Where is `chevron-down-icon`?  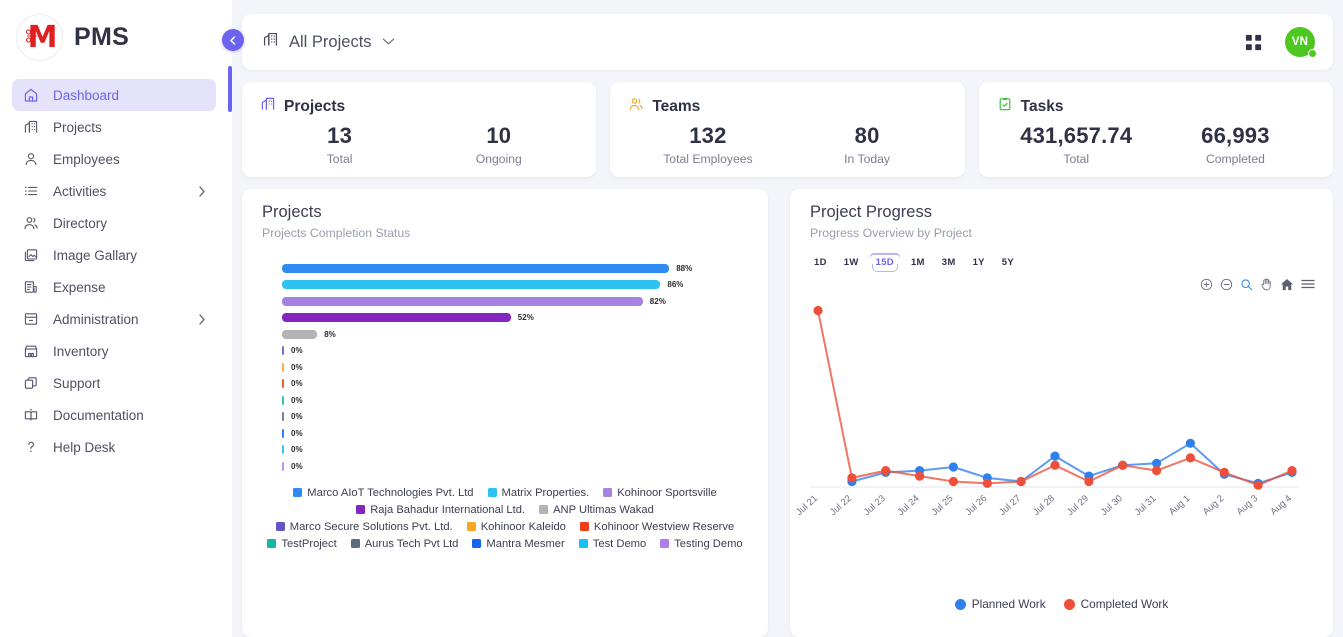 chevron-down-icon is located at coordinates (388, 42).